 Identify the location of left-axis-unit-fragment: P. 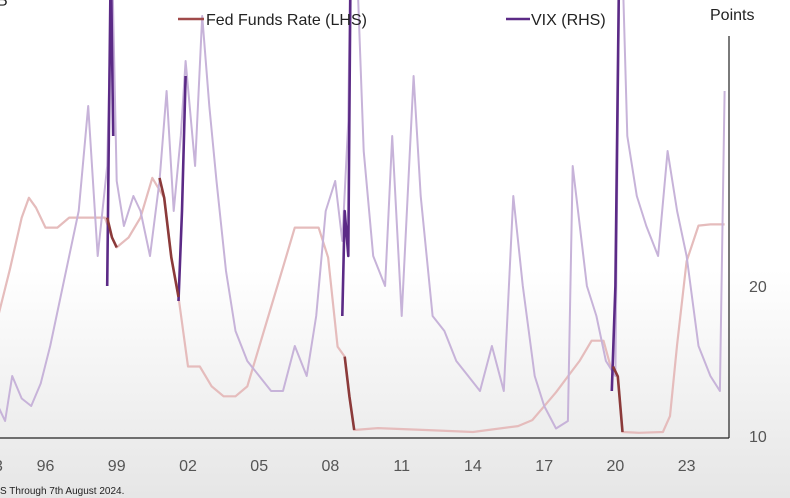
(4, 7).